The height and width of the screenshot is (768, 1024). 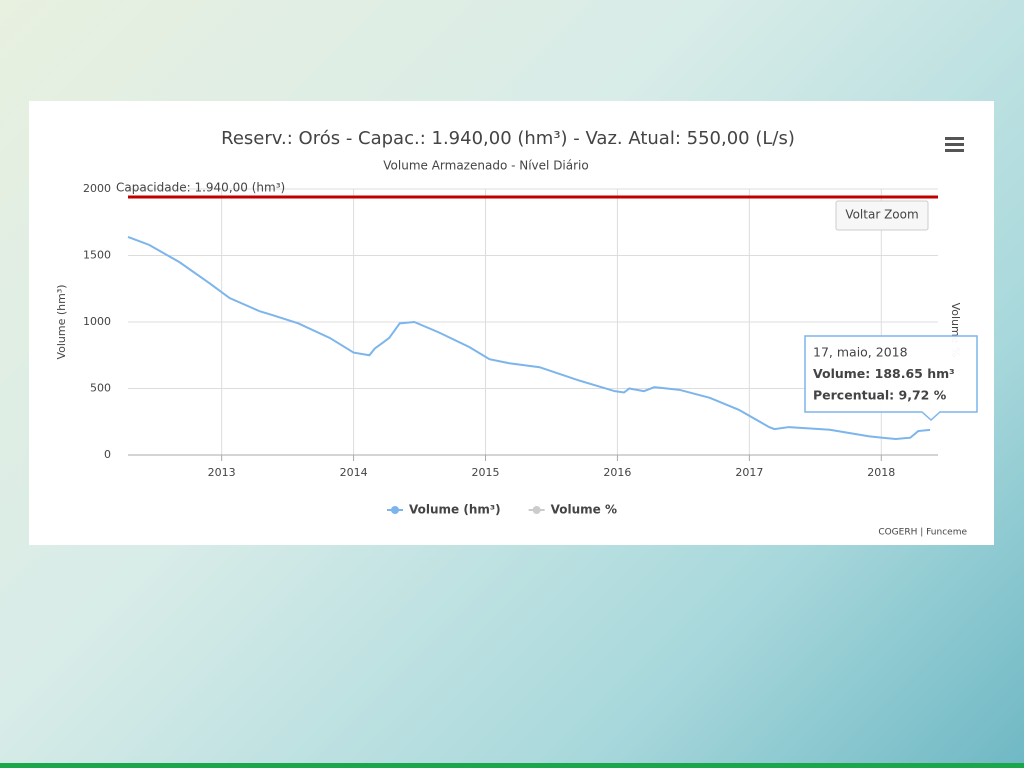 What do you see at coordinates (922, 533) in the screenshot?
I see `credits: COGERH | Funceme` at bounding box center [922, 533].